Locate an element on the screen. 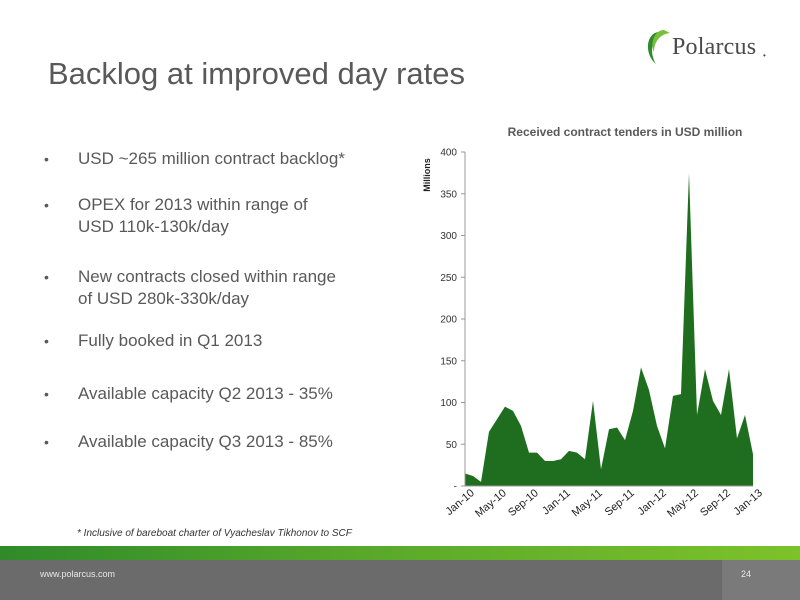 The height and width of the screenshot is (600, 800). y-tick-label: 200 is located at coordinates (448, 320).